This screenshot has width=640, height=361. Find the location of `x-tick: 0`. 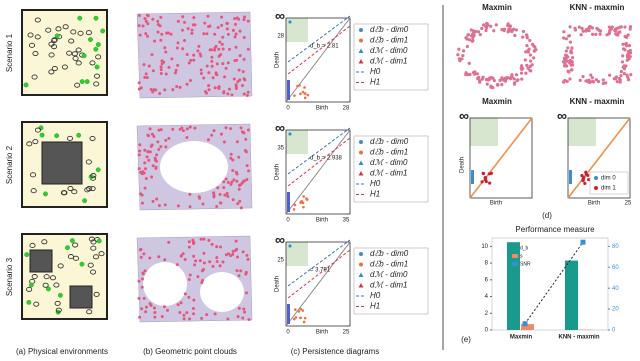

x-tick: 0 is located at coordinates (288, 333).